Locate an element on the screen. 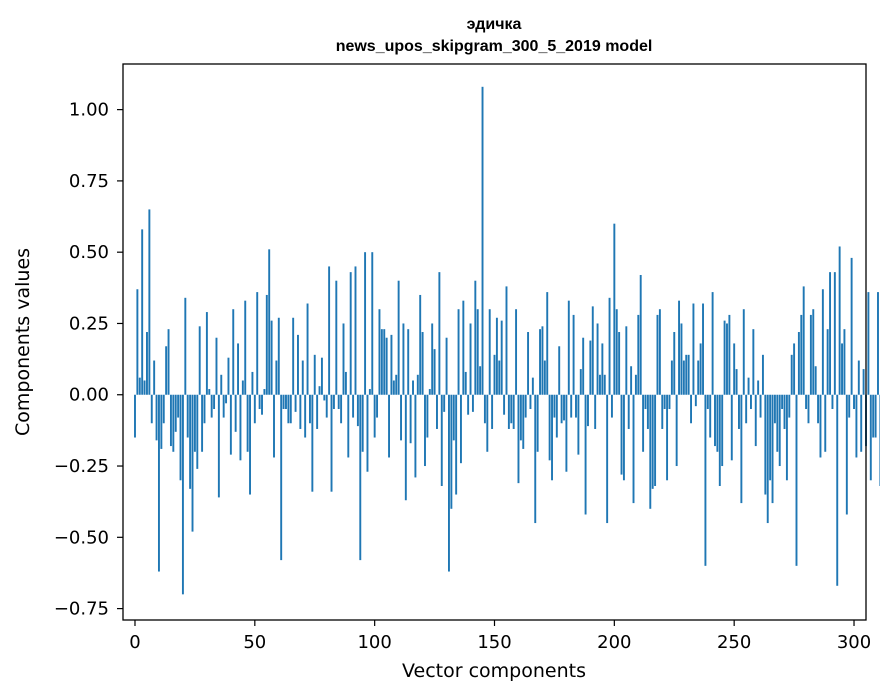  y-tick-label: 0.25 is located at coordinates (89, 323).